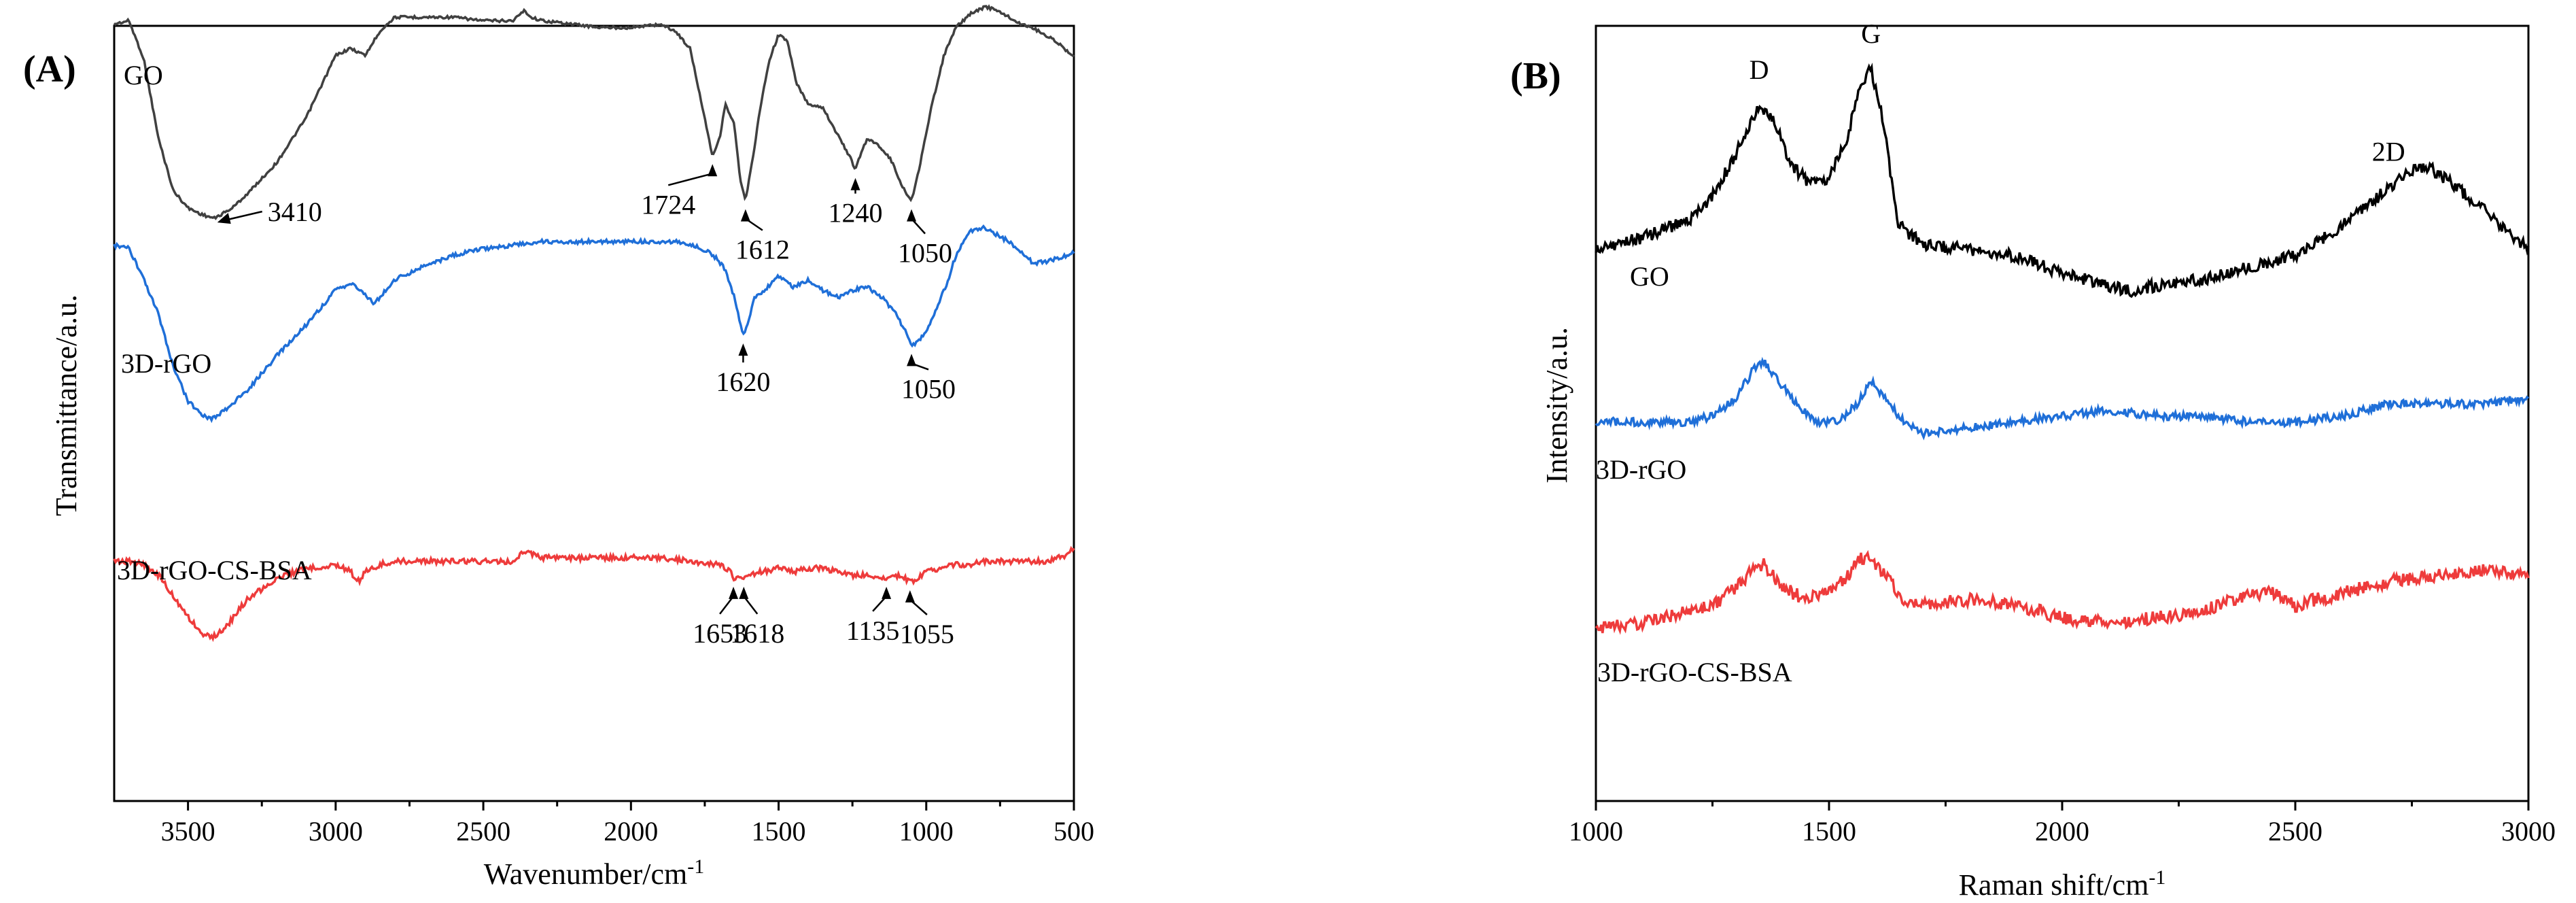 The image size is (2576, 903). I want to click on x-tick-label: 3500, so click(188, 831).